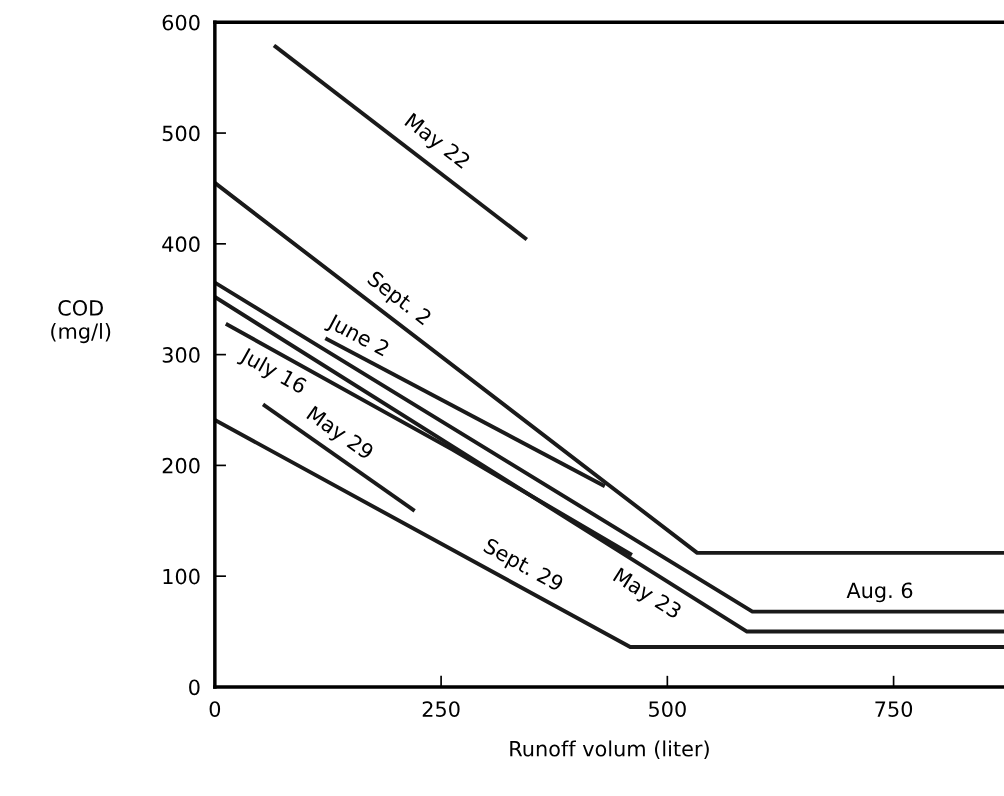 The width and height of the screenshot is (1004, 796). What do you see at coordinates (339, 434) in the screenshot?
I see `text: May 29` at bounding box center [339, 434].